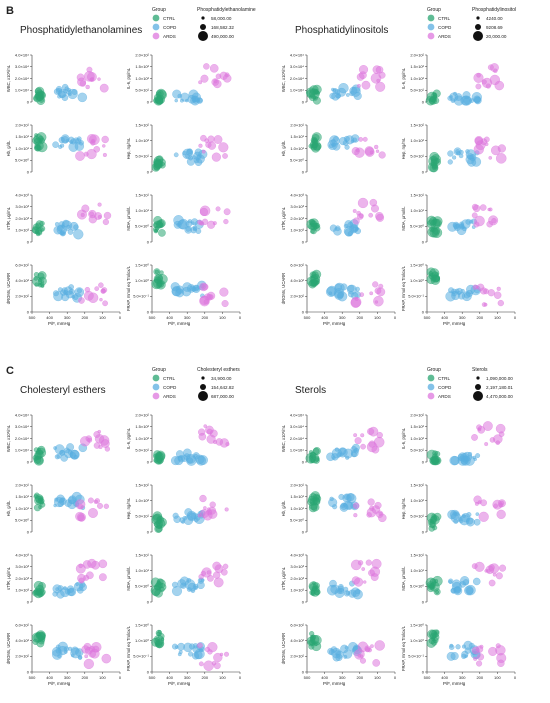 Image resolution: width=550 pixels, height=703 pixels. What do you see at coordinates (222, 36) in the screenshot?
I see `legend-size-label: 490,000.00` at bounding box center [222, 36].